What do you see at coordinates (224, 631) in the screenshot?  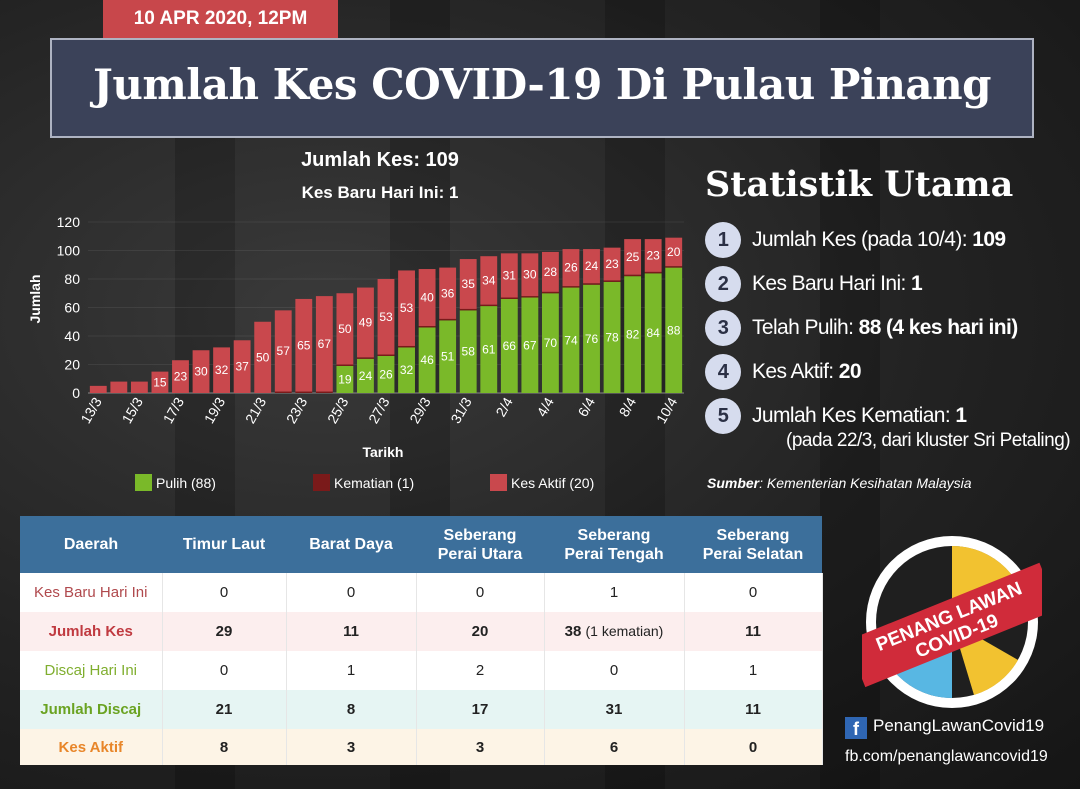 I see `table-cell: 29` at bounding box center [224, 631].